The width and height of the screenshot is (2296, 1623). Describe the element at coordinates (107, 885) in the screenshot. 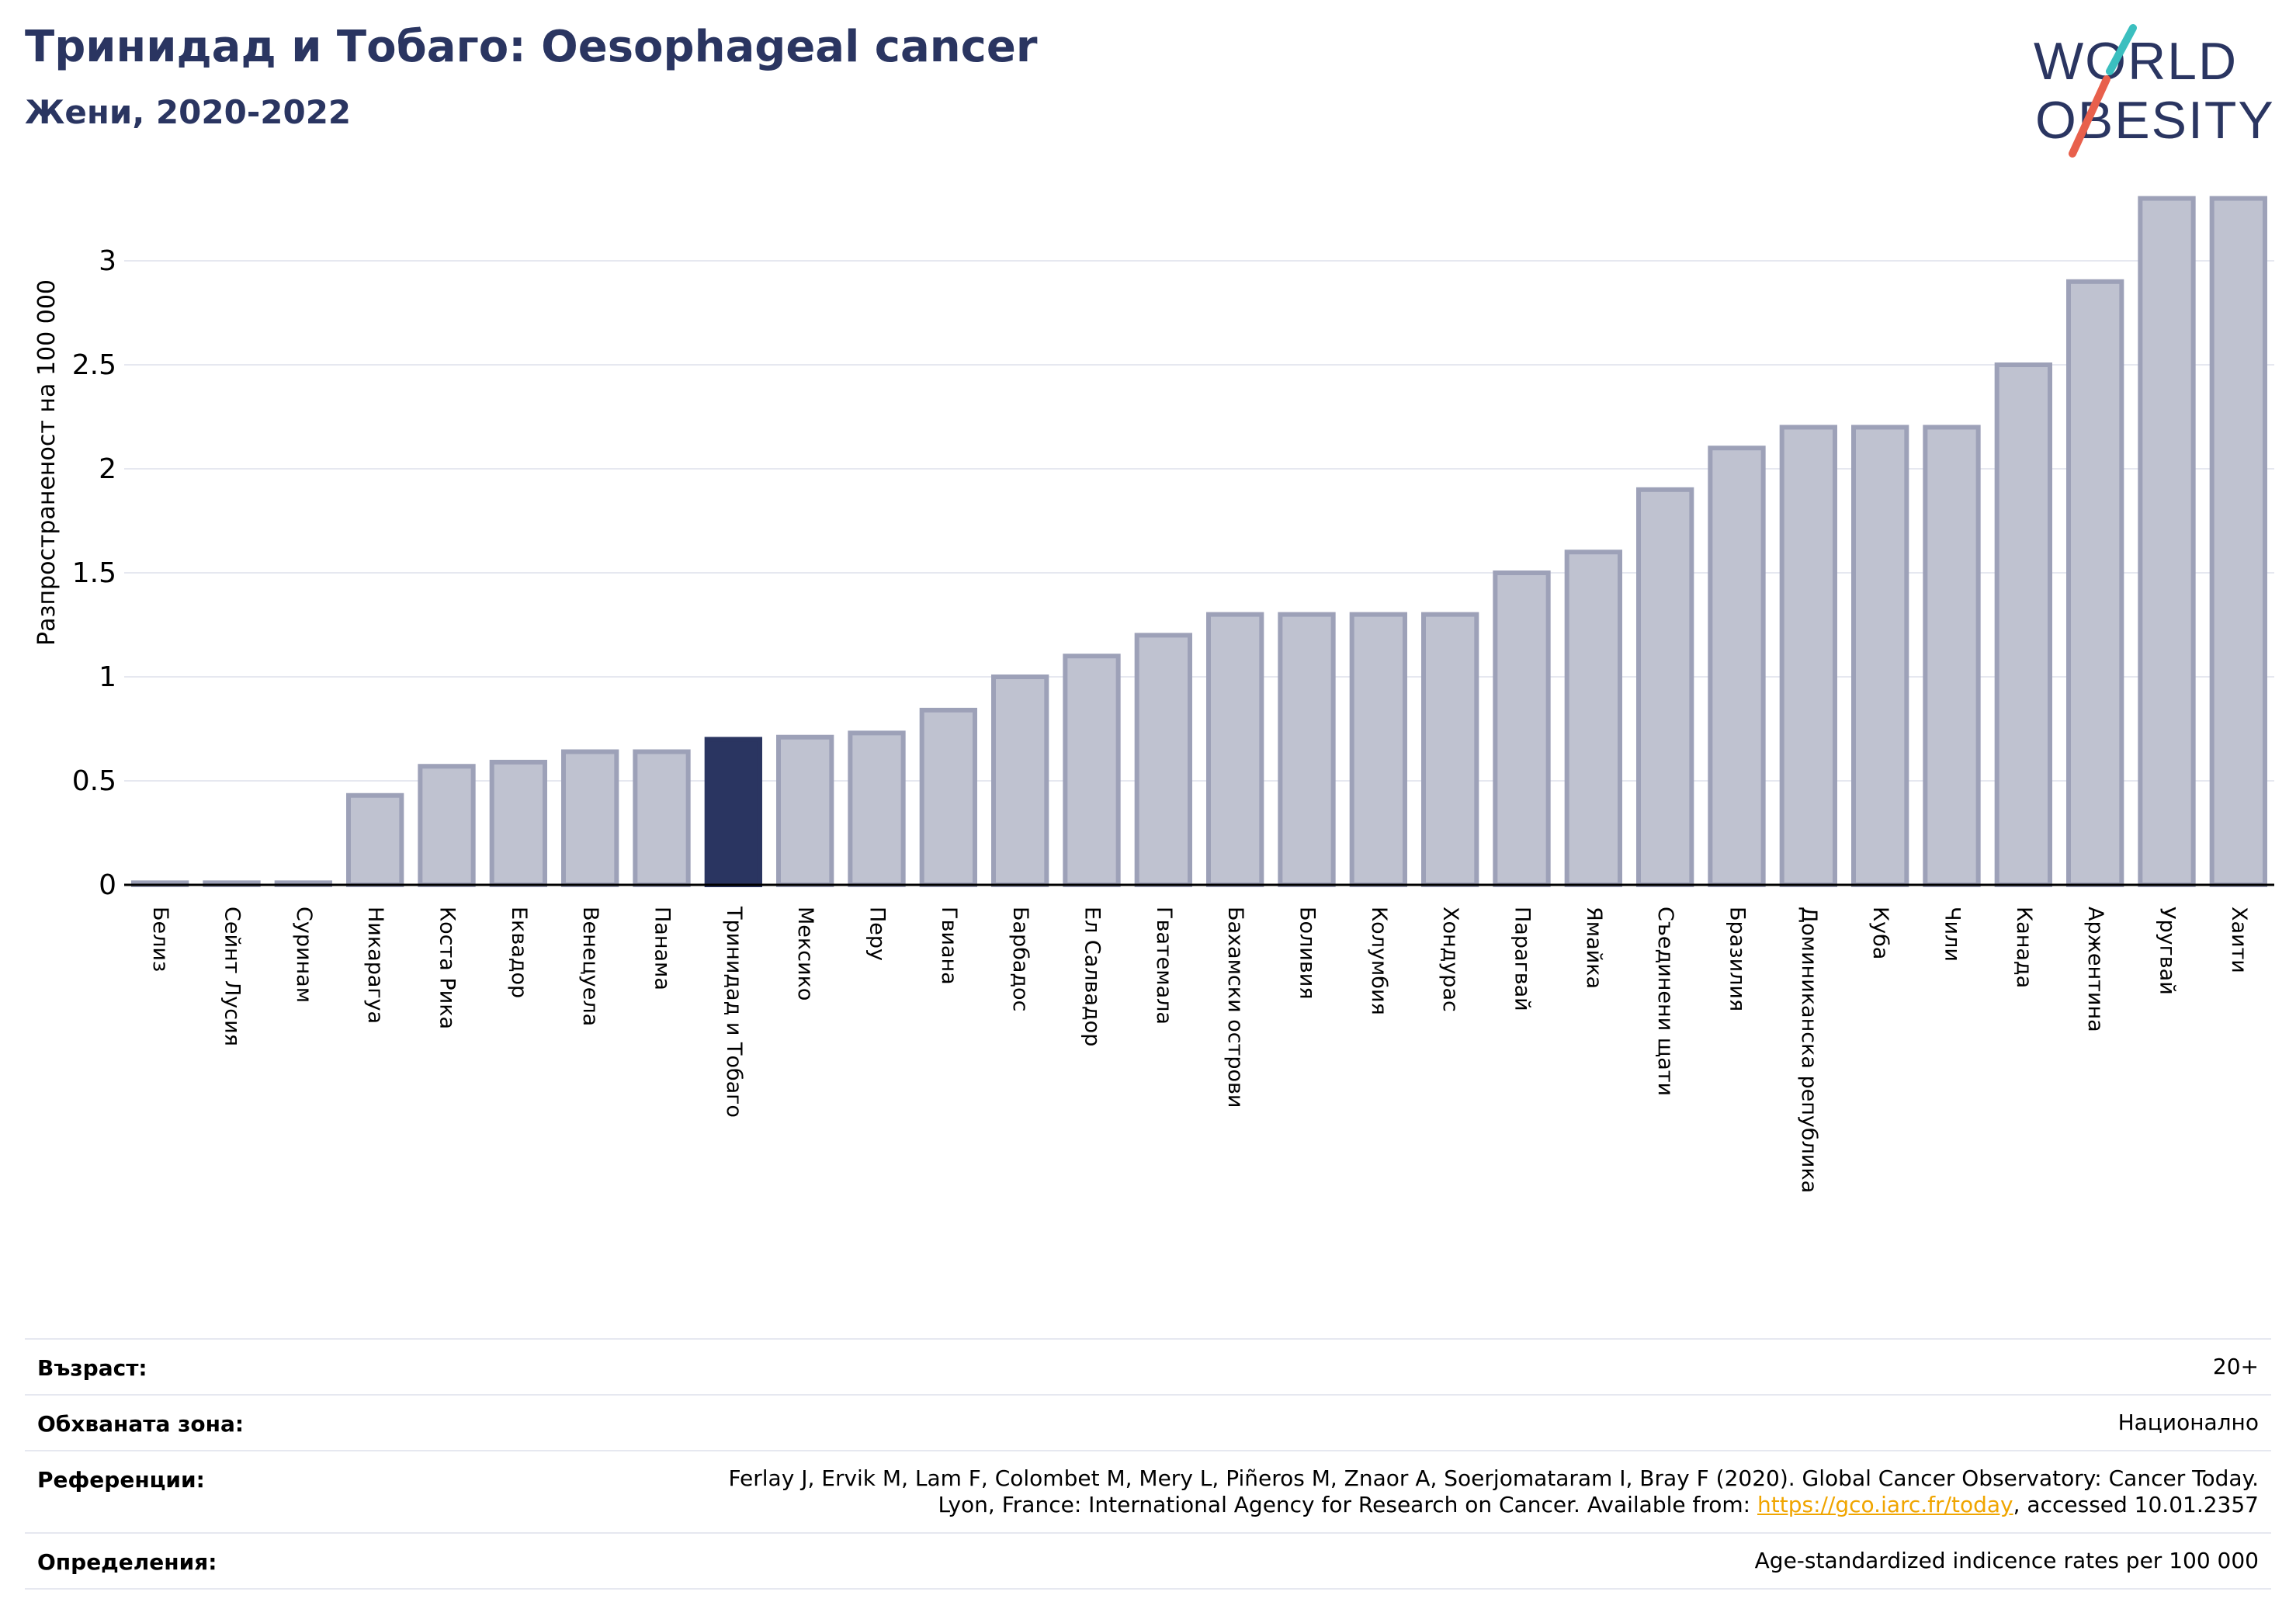

I see `y-tick-label: 0` at that location.